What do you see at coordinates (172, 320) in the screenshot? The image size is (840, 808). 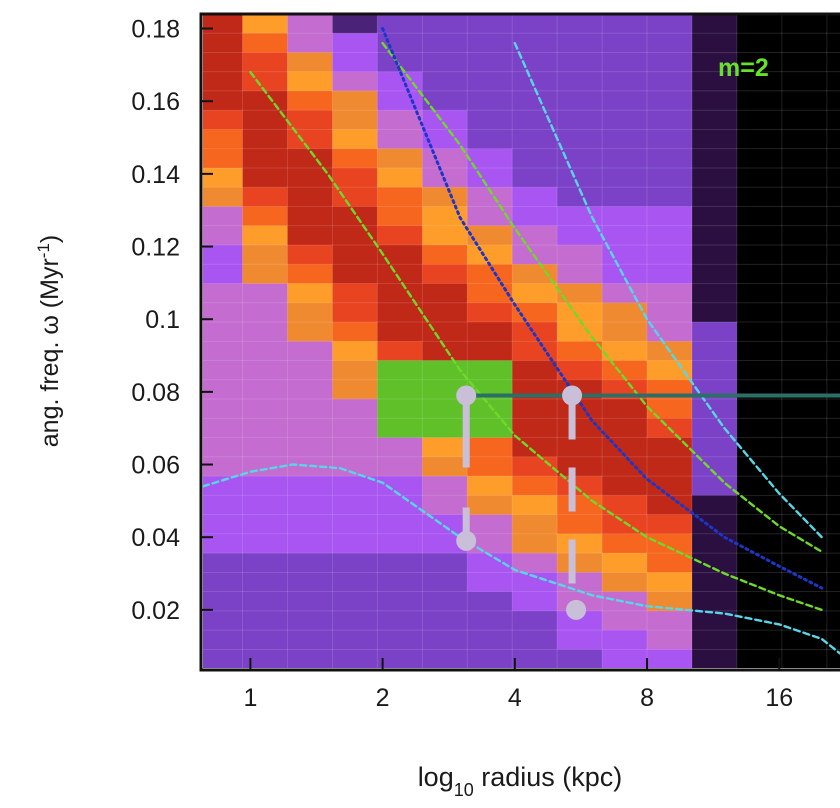 I see `y-axis: 0.02 0.04 0.06 0.08 0.1 0.12 0.14 0.16 0.18` at bounding box center [172, 320].